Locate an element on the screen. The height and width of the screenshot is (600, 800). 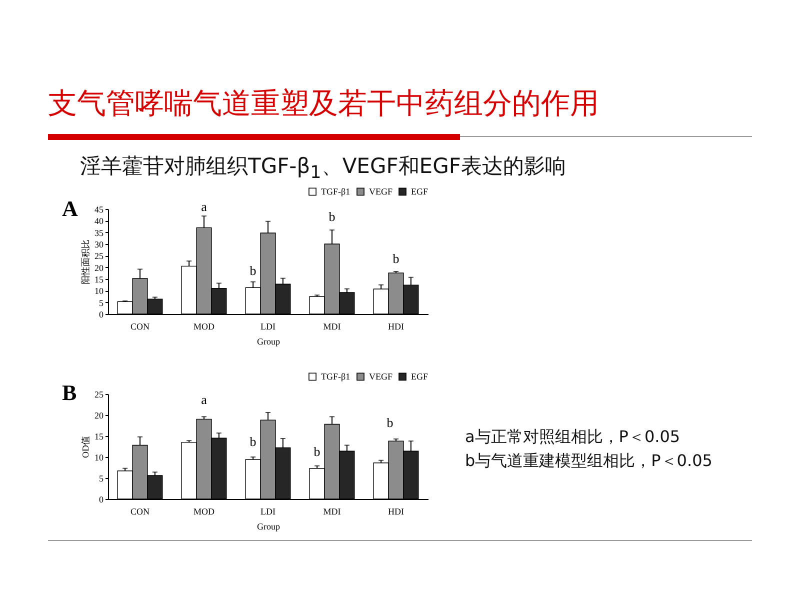
y-tick-label: 45 is located at coordinates (99, 209).